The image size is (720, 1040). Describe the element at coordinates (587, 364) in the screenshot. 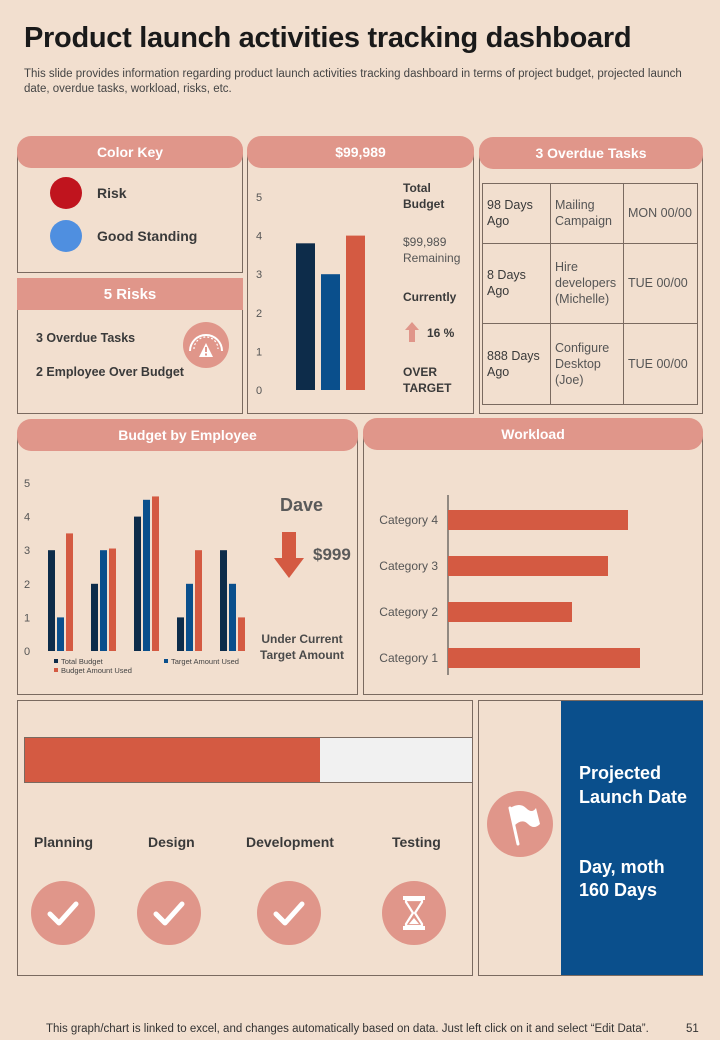

I see `task-cell: Configure Desktop (Joe)` at that location.